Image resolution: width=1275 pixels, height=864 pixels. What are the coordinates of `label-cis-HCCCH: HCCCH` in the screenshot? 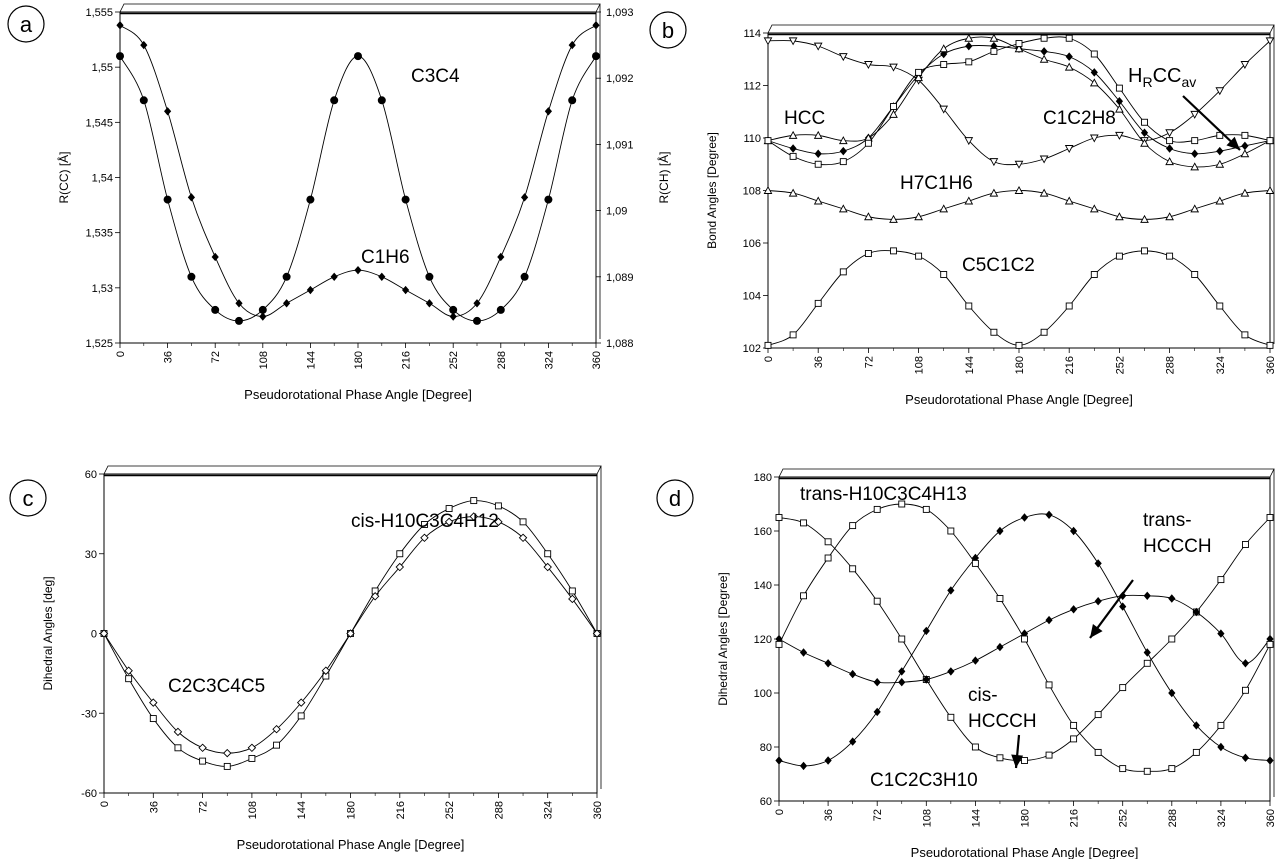 It's located at (1002, 721).